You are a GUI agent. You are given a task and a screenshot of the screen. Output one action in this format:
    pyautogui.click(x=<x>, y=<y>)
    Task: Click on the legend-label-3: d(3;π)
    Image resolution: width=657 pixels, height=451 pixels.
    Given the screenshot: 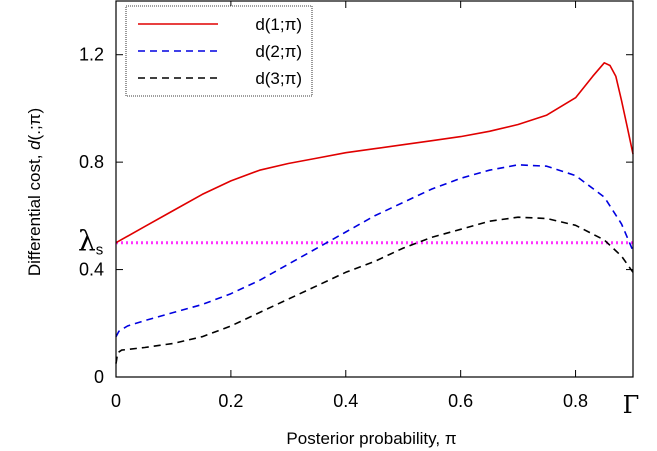 What is the action you would take?
    pyautogui.click(x=278, y=78)
    